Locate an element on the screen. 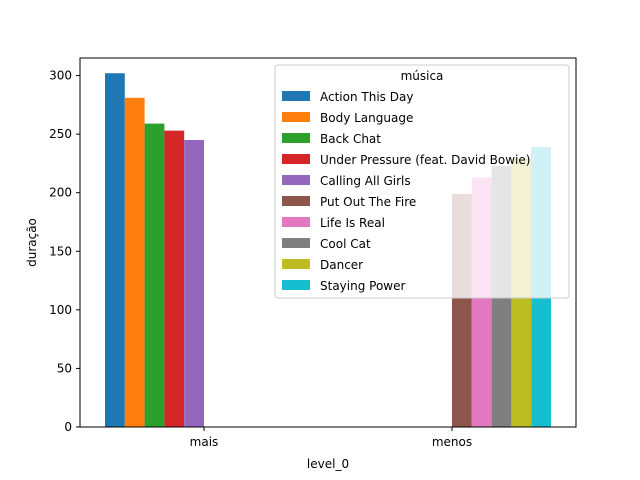 This screenshot has width=640, height=480. y-axis-label: duração is located at coordinates (32, 242).